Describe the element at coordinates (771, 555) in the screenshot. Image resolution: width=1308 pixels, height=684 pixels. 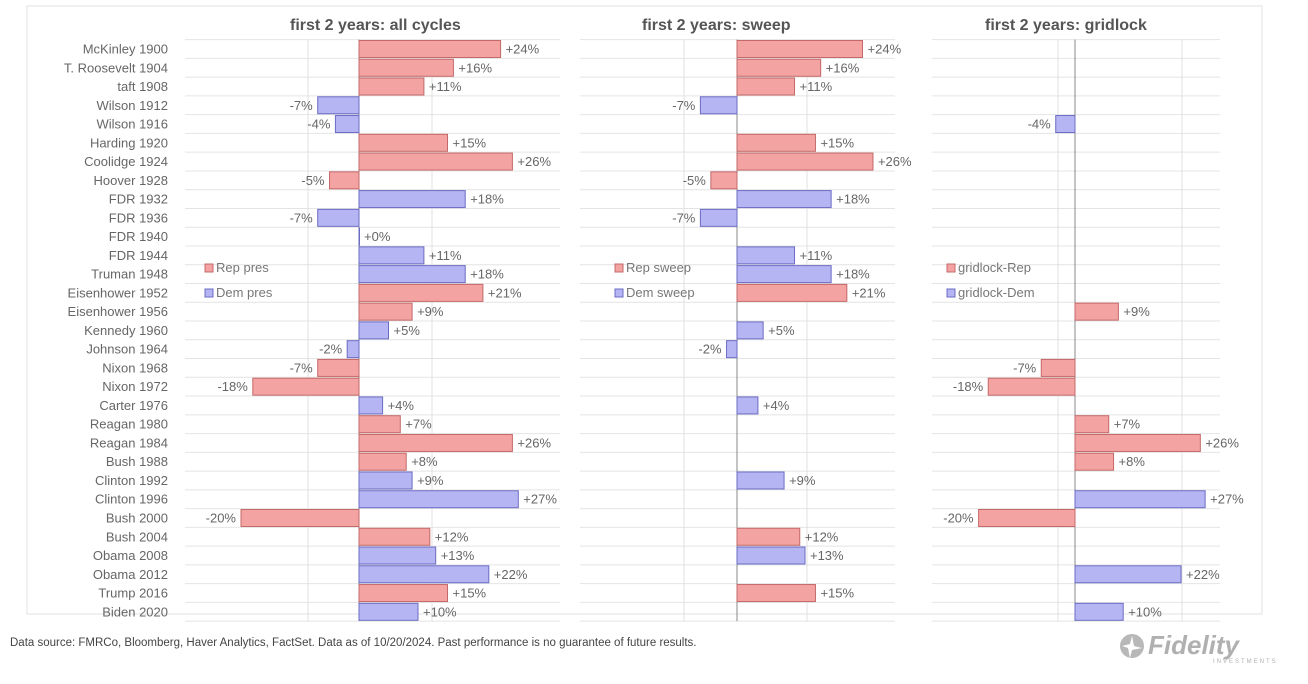
I see `bar-obama-2008` at that location.